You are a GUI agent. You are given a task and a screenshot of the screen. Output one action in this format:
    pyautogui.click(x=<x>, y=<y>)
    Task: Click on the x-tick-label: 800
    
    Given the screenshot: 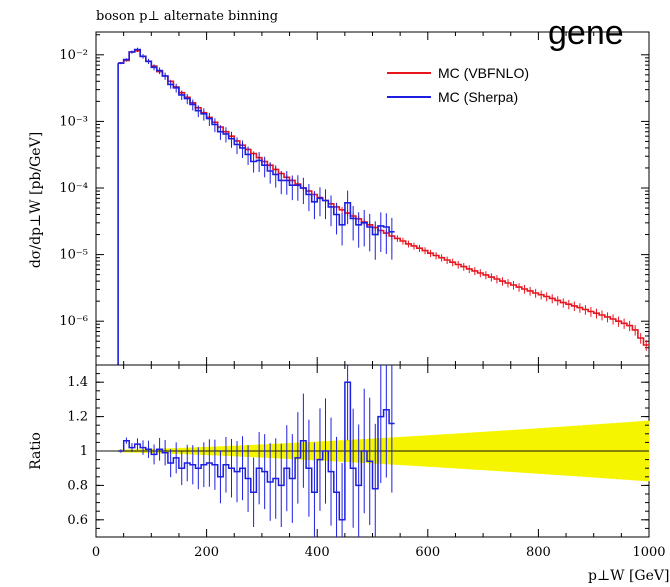 What is the action you would take?
    pyautogui.click(x=538, y=552)
    